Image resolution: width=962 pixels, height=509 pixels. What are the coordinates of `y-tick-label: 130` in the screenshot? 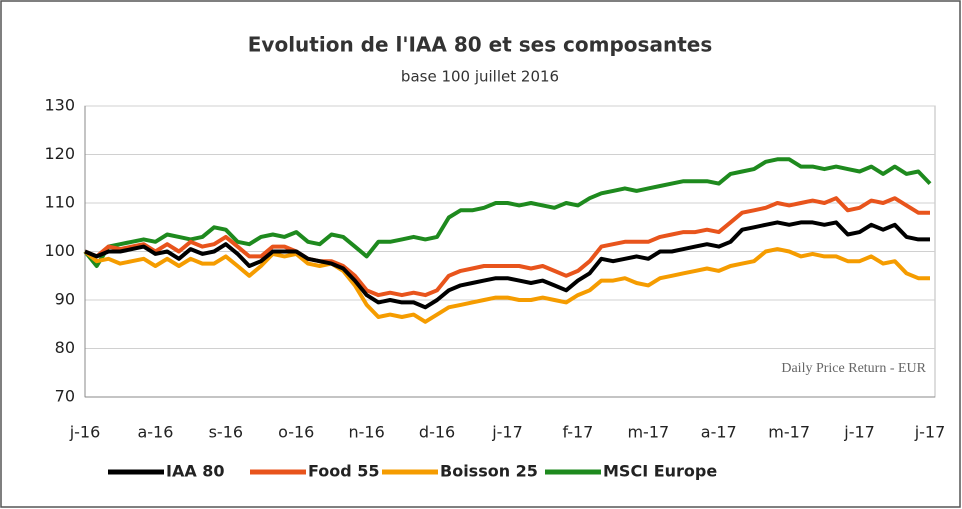 It's located at (59, 105).